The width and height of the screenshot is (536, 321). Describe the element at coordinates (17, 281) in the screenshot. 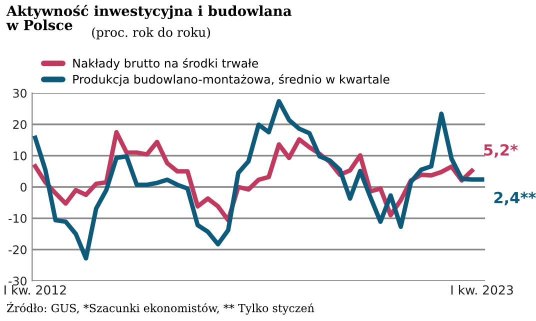

I see `y-tick-label: -30` at that location.